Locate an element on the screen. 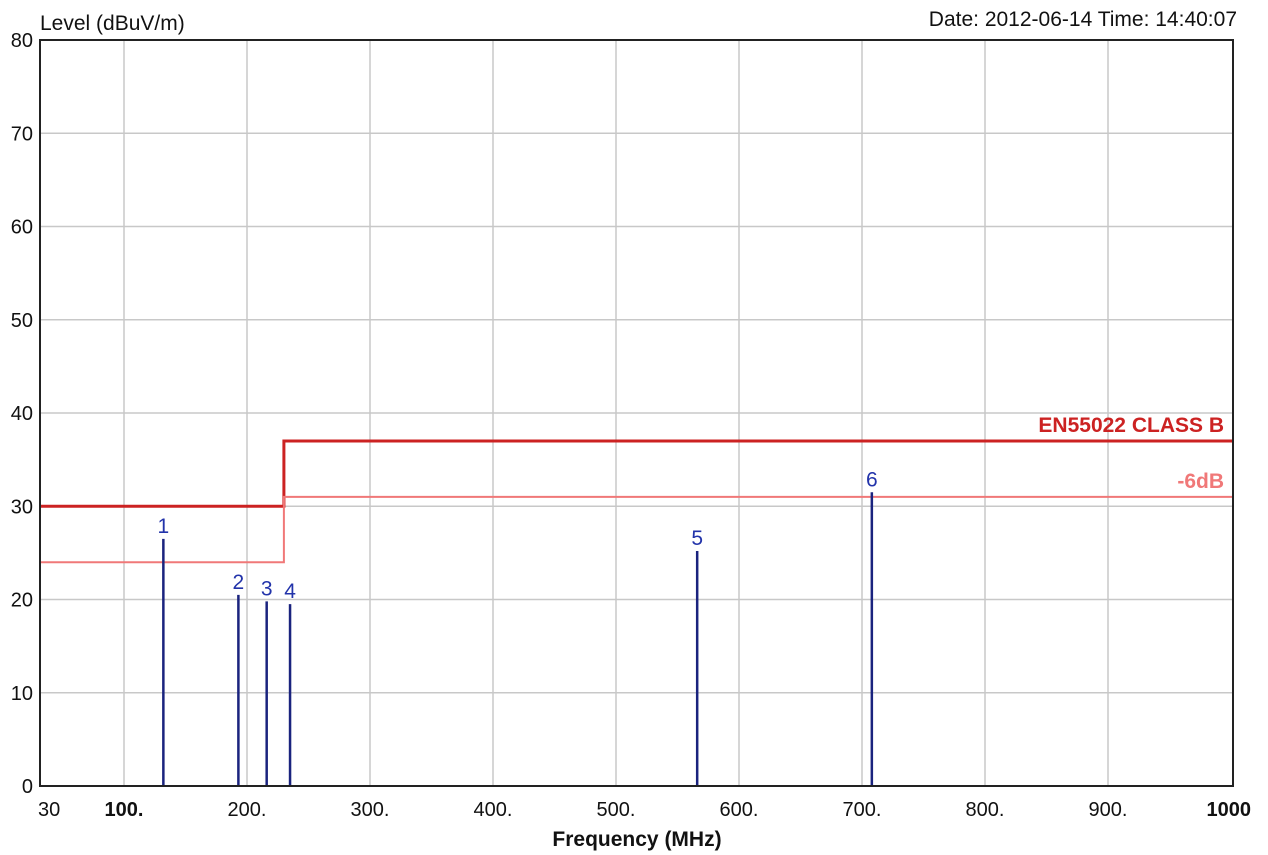 The image size is (1268, 855). x-tick-label: 600. is located at coordinates (739, 810).